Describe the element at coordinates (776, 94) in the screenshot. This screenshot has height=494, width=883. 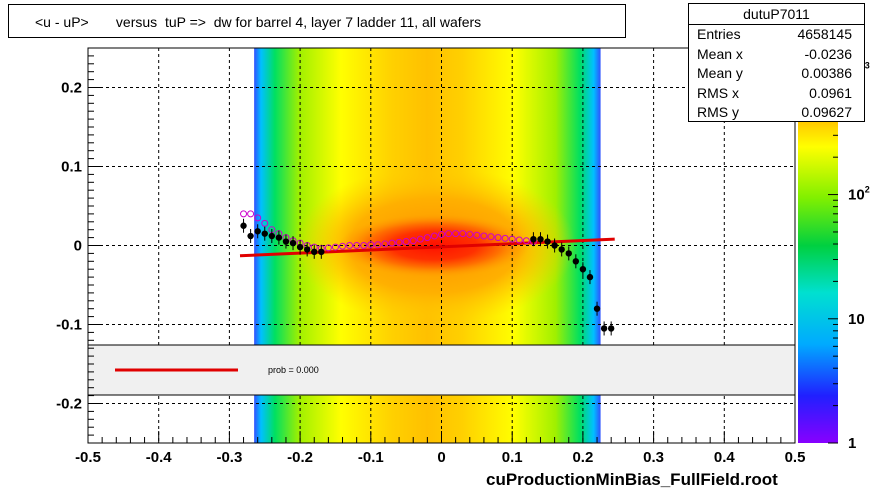
I see `stats-row: RMS x 0.0961` at that location.